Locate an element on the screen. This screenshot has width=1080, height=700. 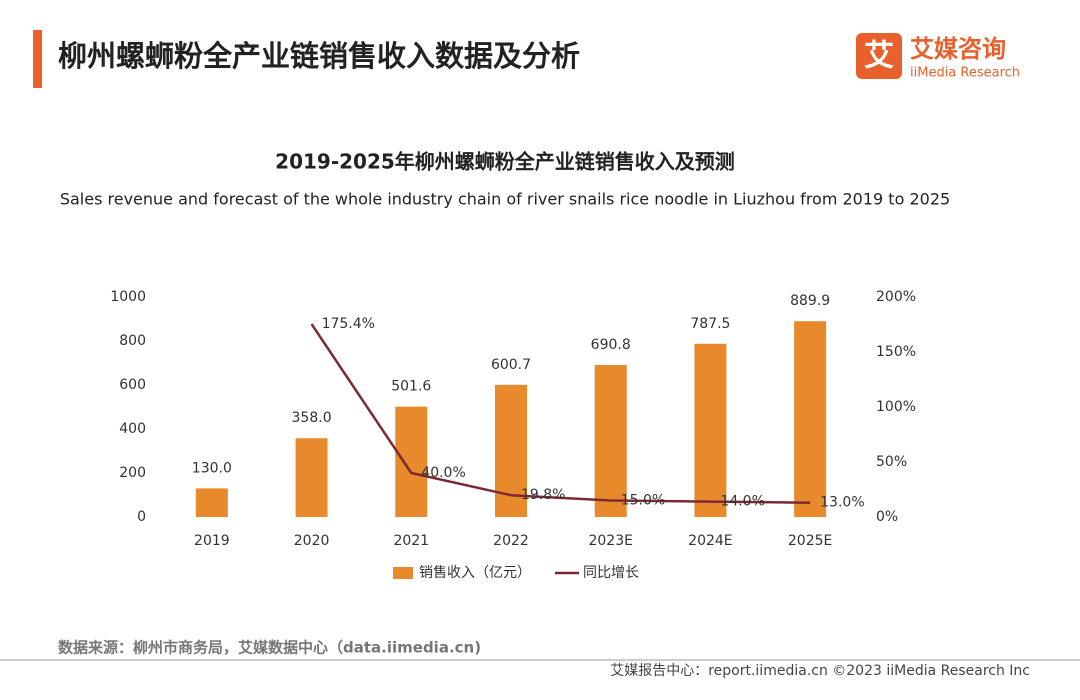
legend-label: 同比增长 is located at coordinates (611, 573).